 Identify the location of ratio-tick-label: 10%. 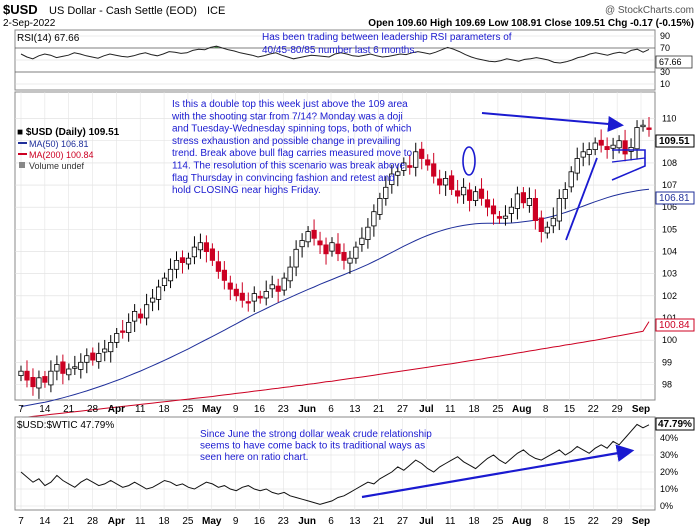
(669, 489).